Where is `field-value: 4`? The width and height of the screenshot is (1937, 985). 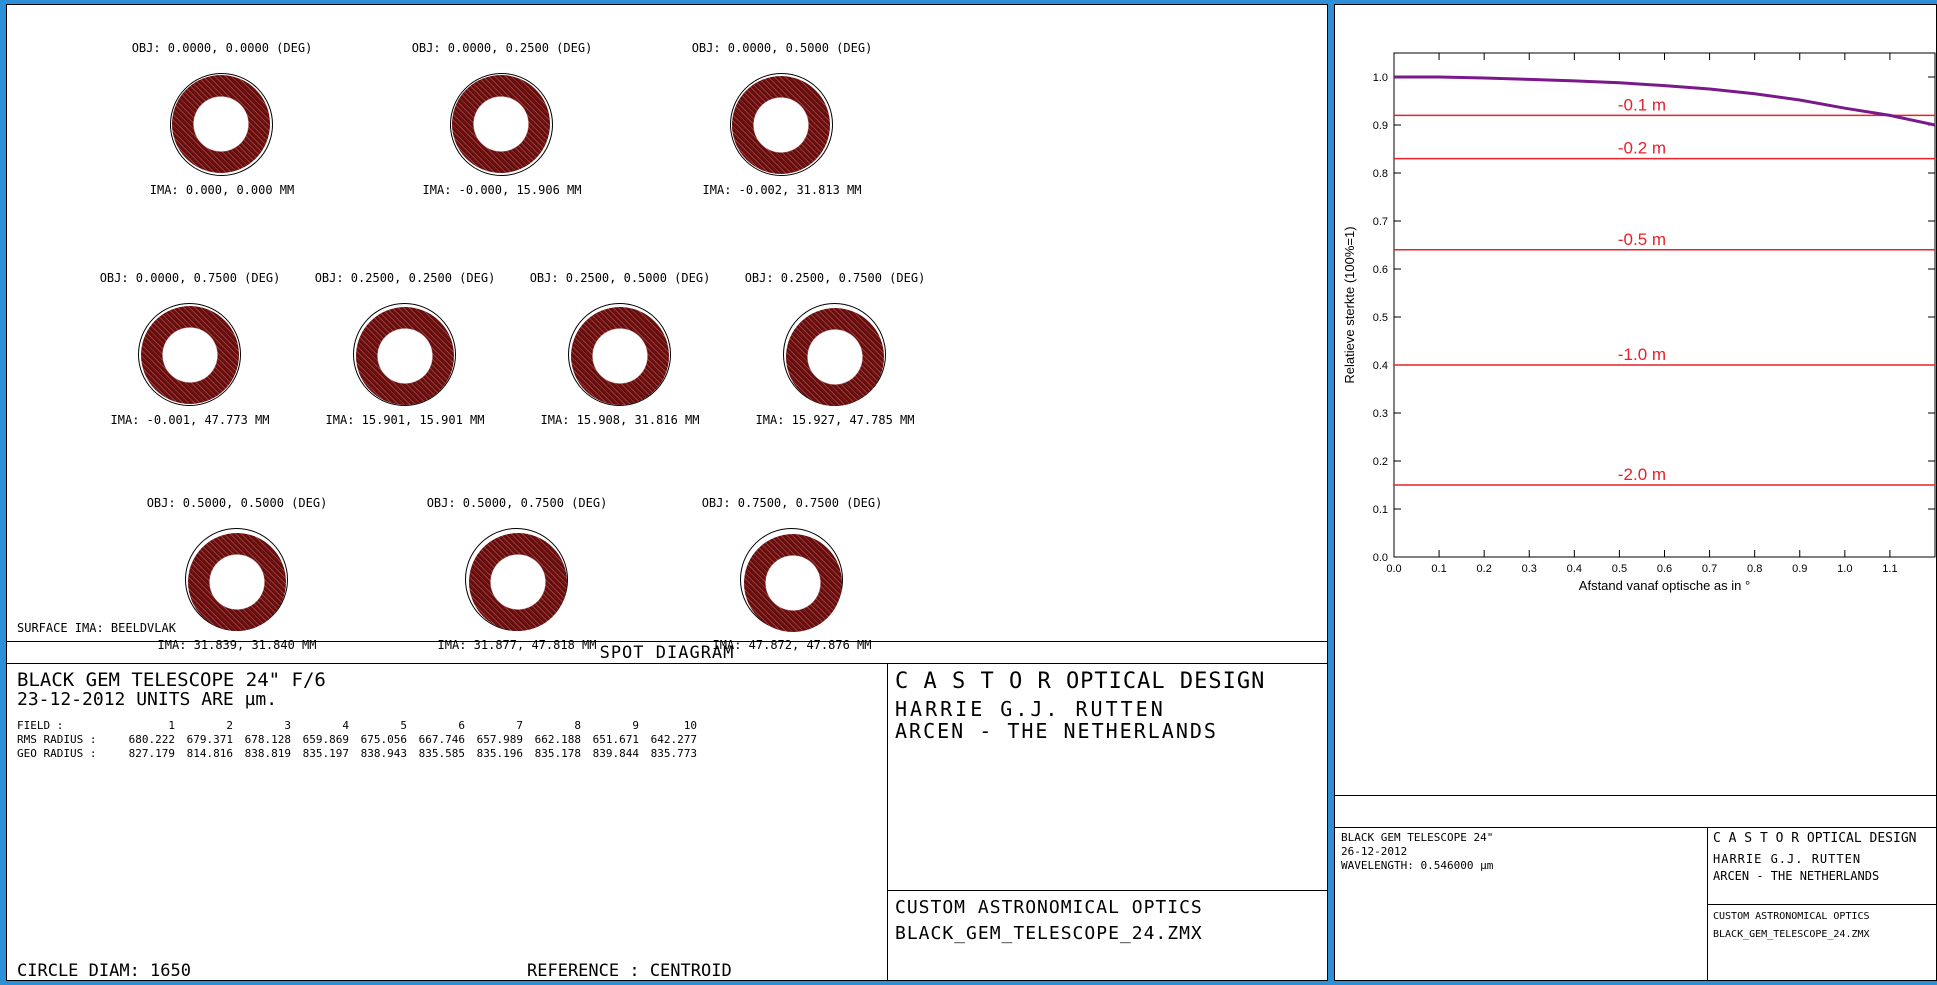
field-value: 4 is located at coordinates (345, 725).